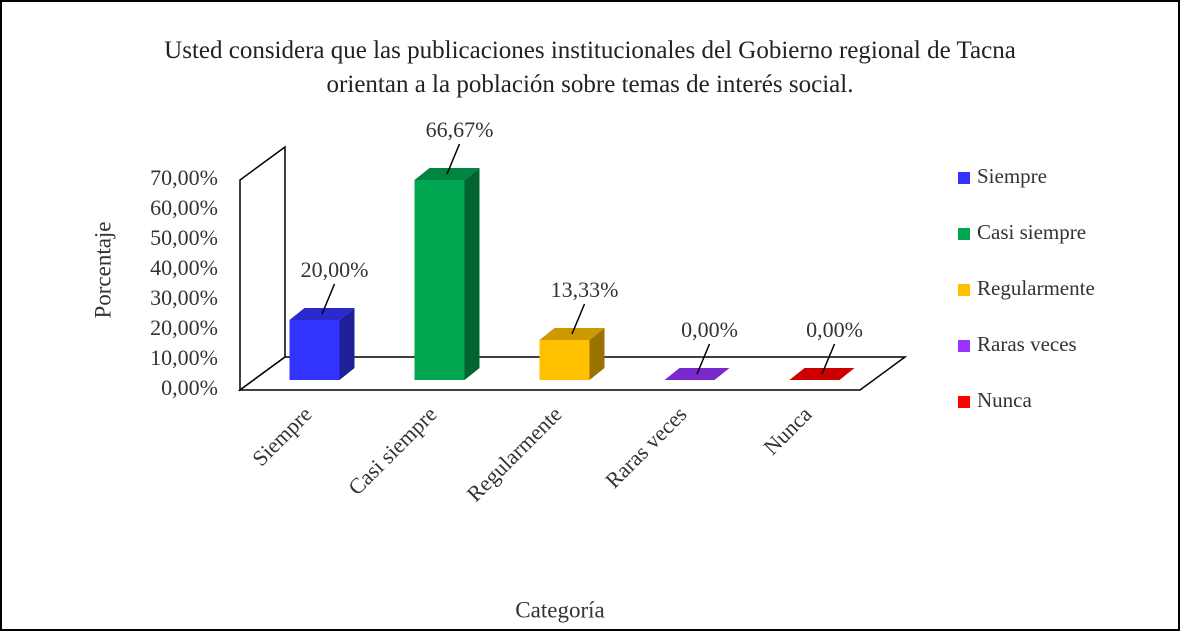 Image resolution: width=1180 pixels, height=631 pixels. What do you see at coordinates (559, 609) in the screenshot?
I see `x-axis-title: Categoría` at bounding box center [559, 609].